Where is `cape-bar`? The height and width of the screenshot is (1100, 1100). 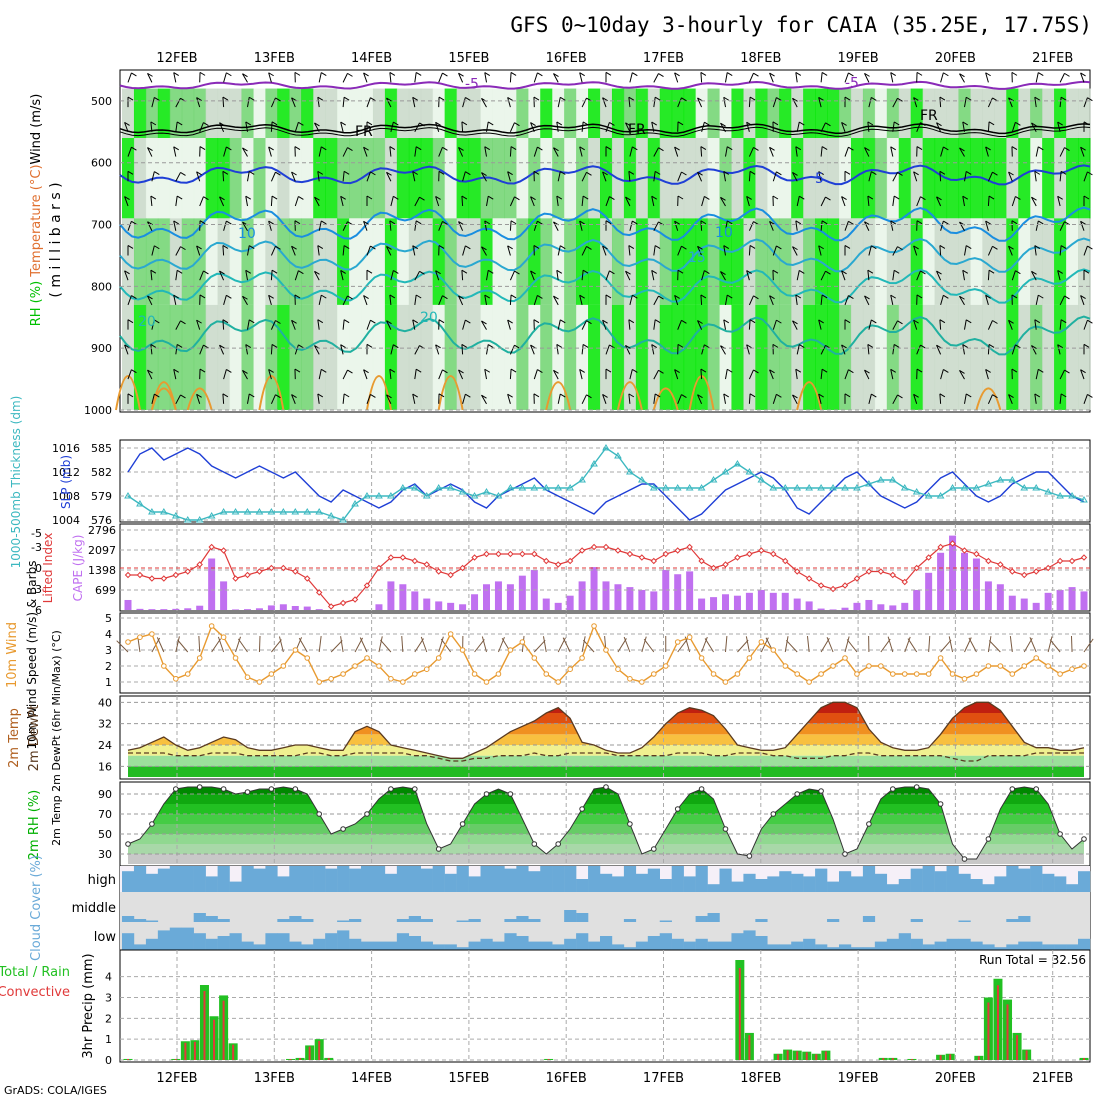 cape-bar is located at coordinates (463, 607).